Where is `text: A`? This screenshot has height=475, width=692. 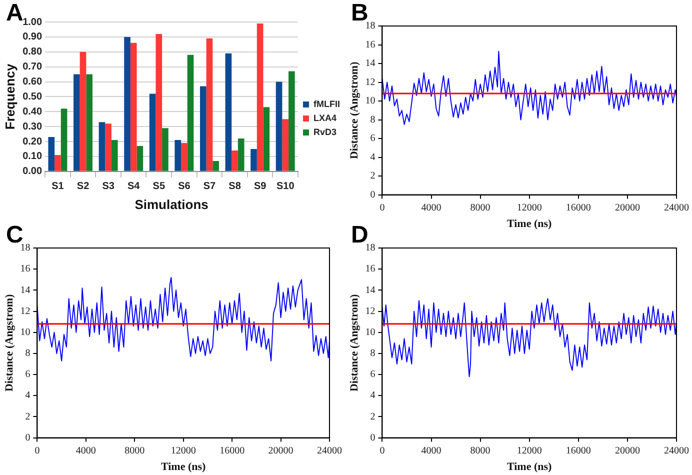
text: A is located at coordinates (15, 13).